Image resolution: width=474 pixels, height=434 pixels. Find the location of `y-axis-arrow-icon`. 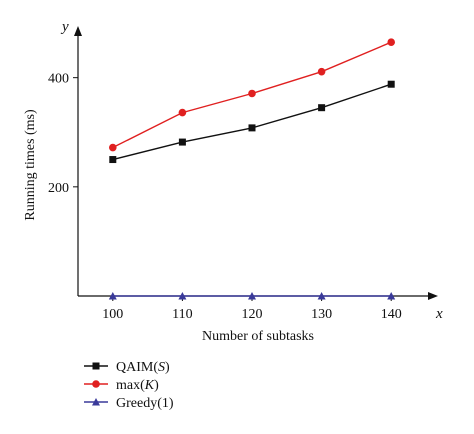

y-axis-arrow-icon is located at coordinates (78, 31).